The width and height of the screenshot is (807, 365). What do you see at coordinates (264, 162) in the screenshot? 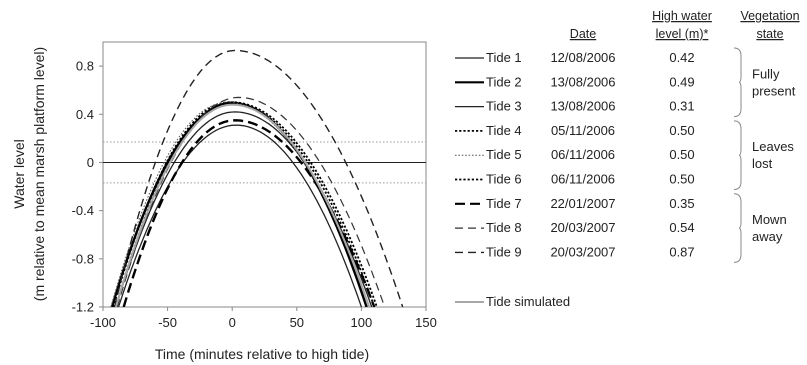
I see `reference-lines` at bounding box center [264, 162].